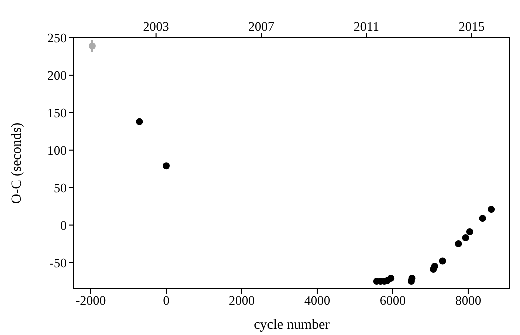 The image size is (520, 335). Describe the element at coordinates (241, 300) in the screenshot. I see `x-tick-label: 2000` at that location.